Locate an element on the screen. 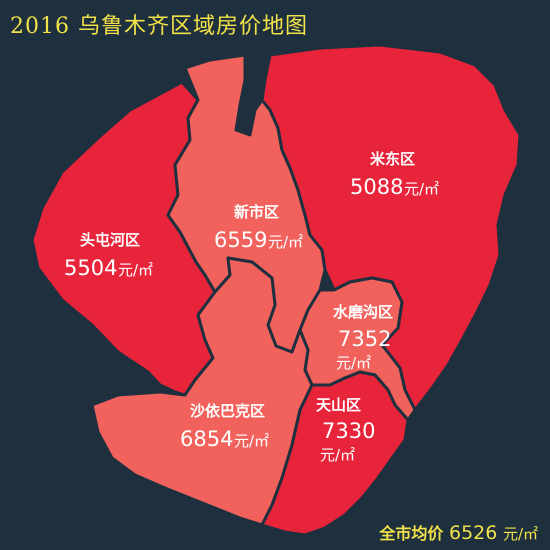 Image resolution: width=550 pixels, height=550 pixels. district-name: 新市区 is located at coordinates (256, 212).